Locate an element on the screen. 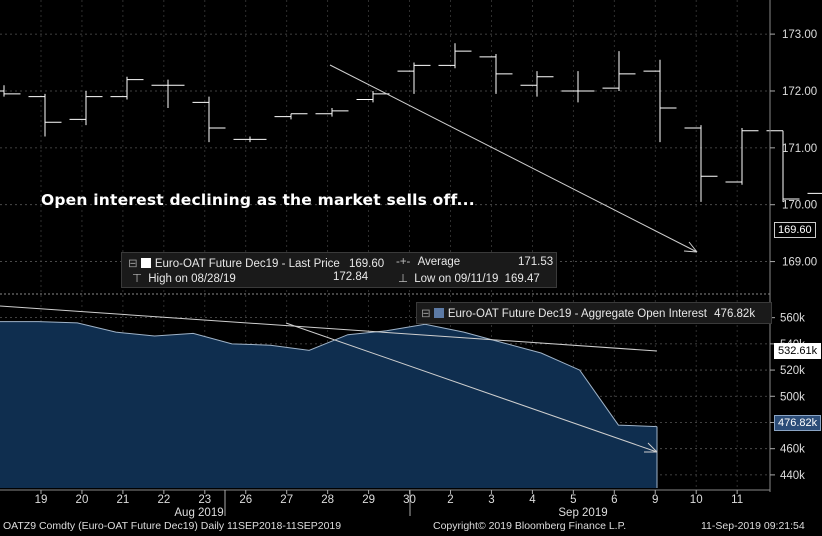 The image size is (822, 536). date-tick-label: 20 is located at coordinates (82, 500).